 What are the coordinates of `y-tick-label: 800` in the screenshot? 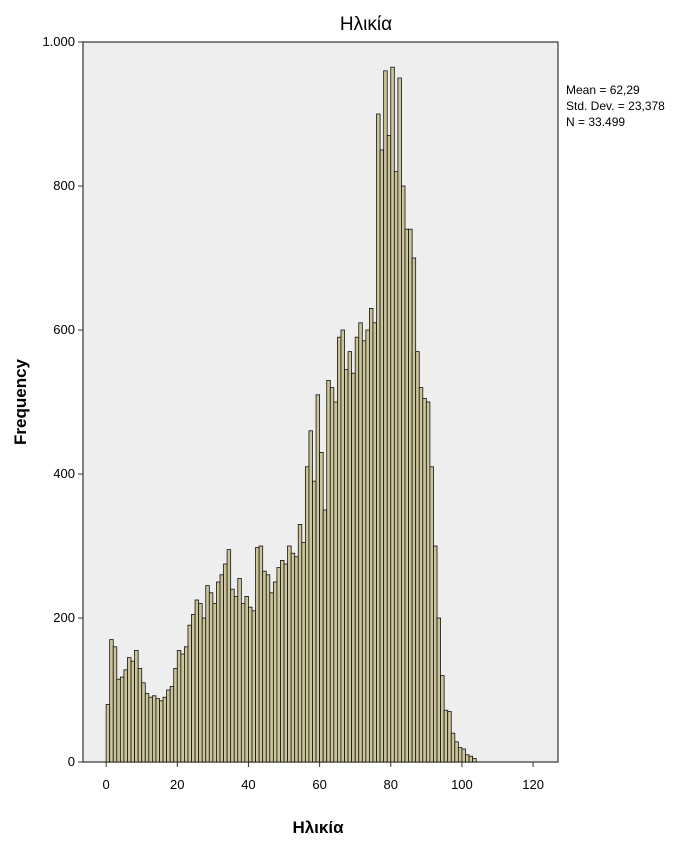 It's located at (64, 185).